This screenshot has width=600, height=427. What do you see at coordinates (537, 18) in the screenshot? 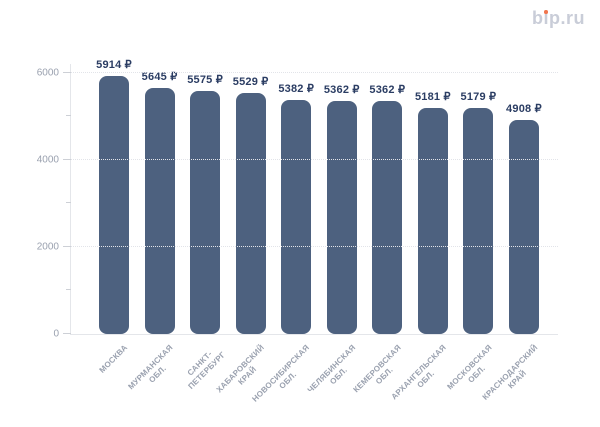
I see `logo-part-b: b` at bounding box center [537, 18].